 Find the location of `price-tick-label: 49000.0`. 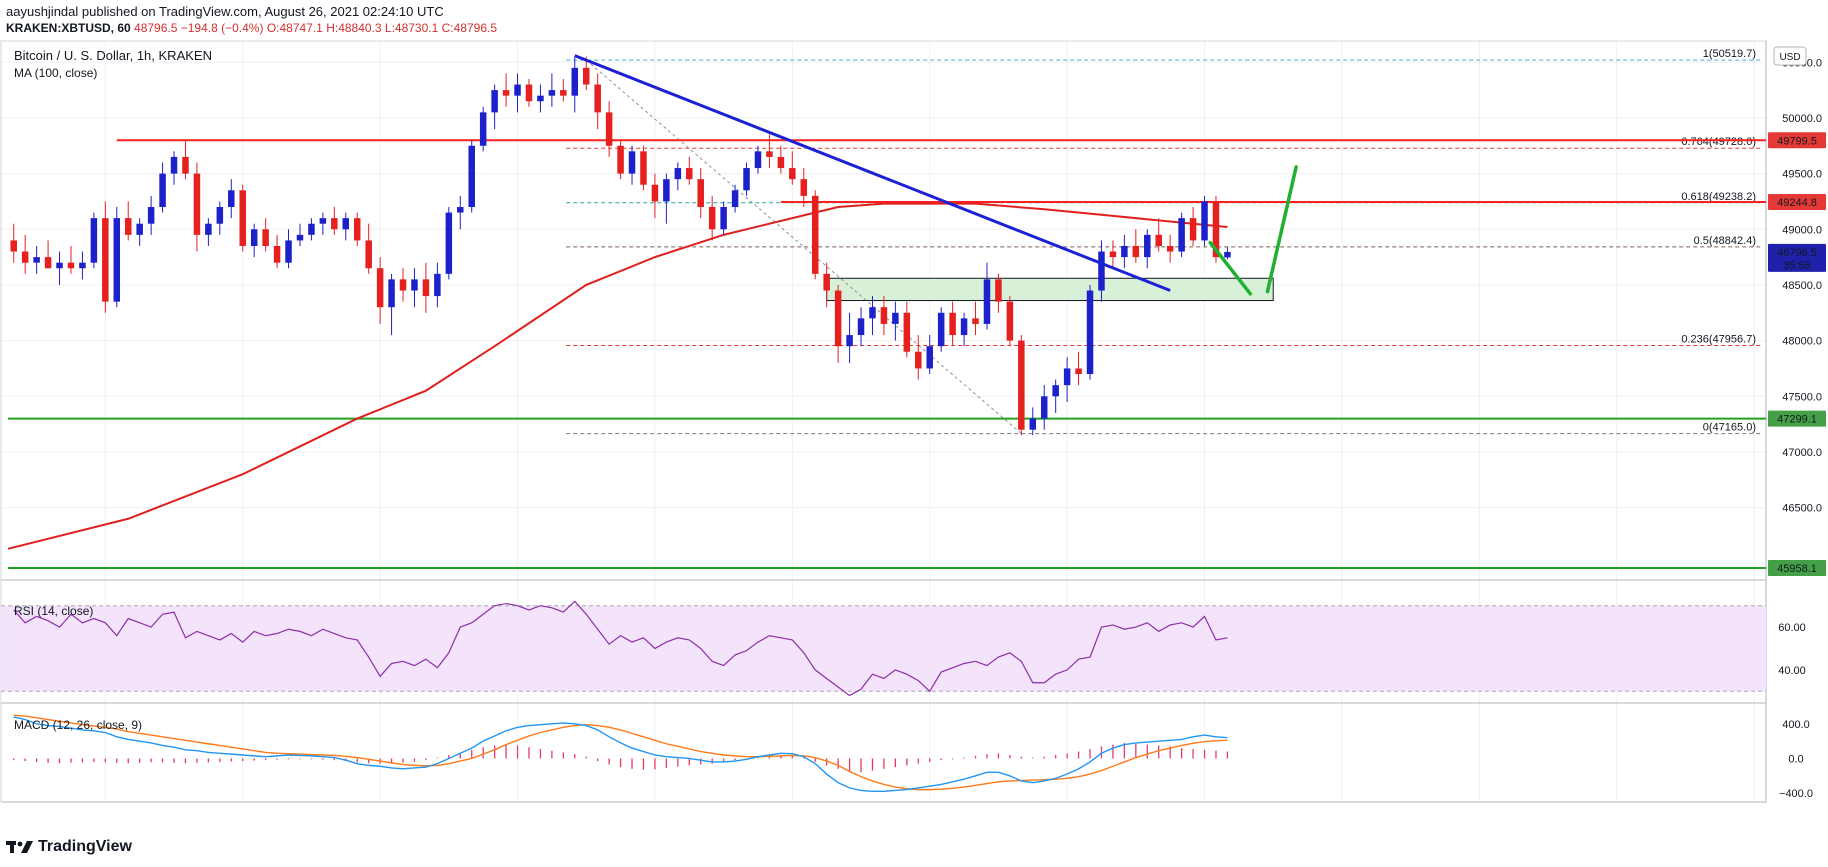

price-tick-label: 49000.0 is located at coordinates (1802, 230).